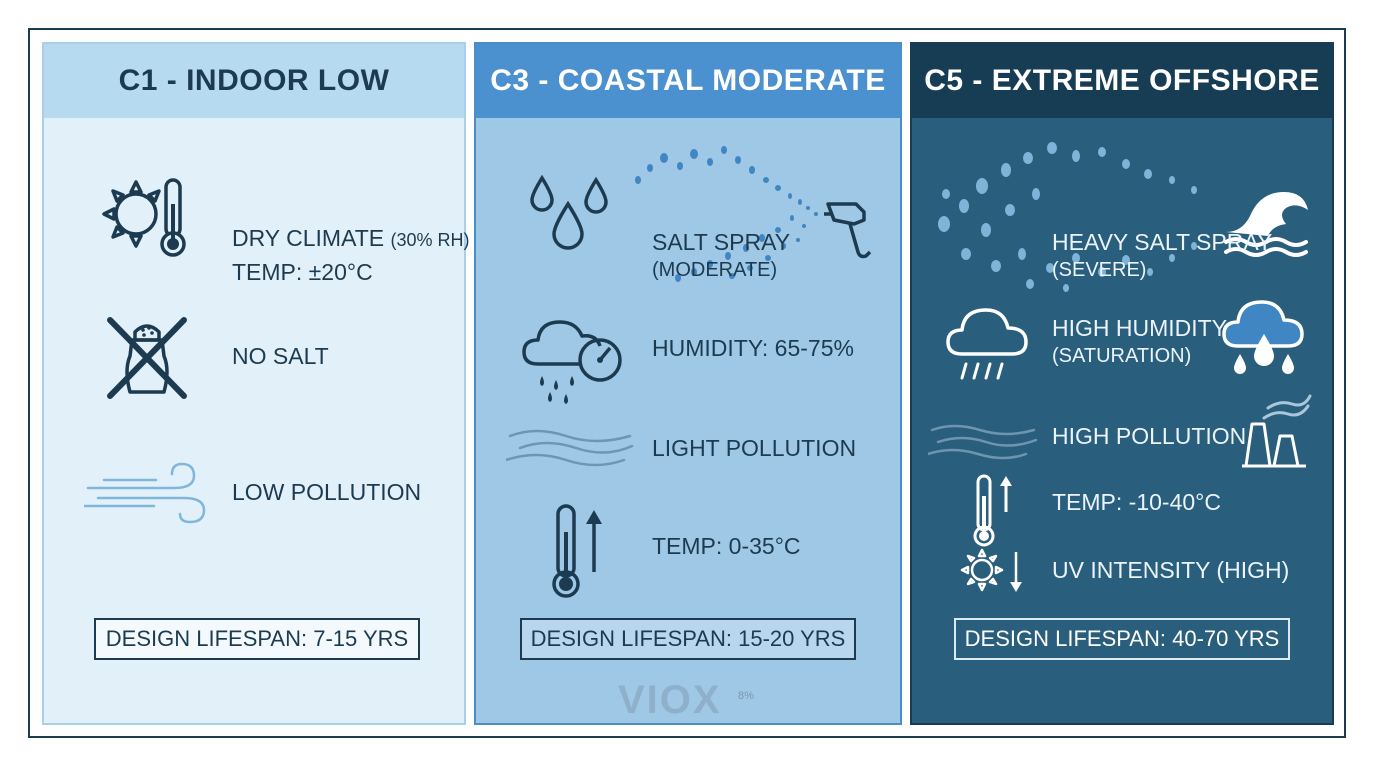  I want to click on haze-icon, so click(570, 448).